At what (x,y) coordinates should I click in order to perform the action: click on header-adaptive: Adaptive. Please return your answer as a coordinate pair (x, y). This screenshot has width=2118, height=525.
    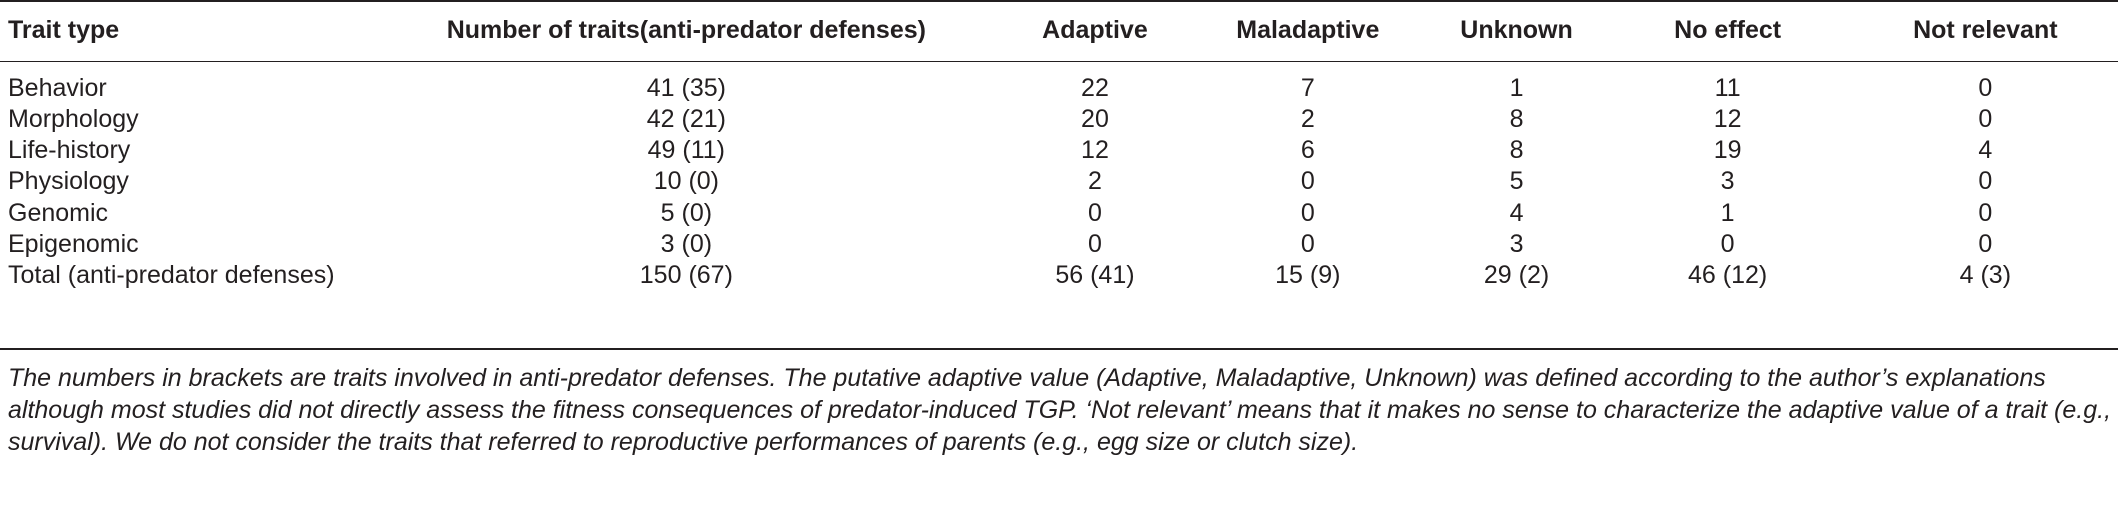
    Looking at the image, I should click on (1095, 30).